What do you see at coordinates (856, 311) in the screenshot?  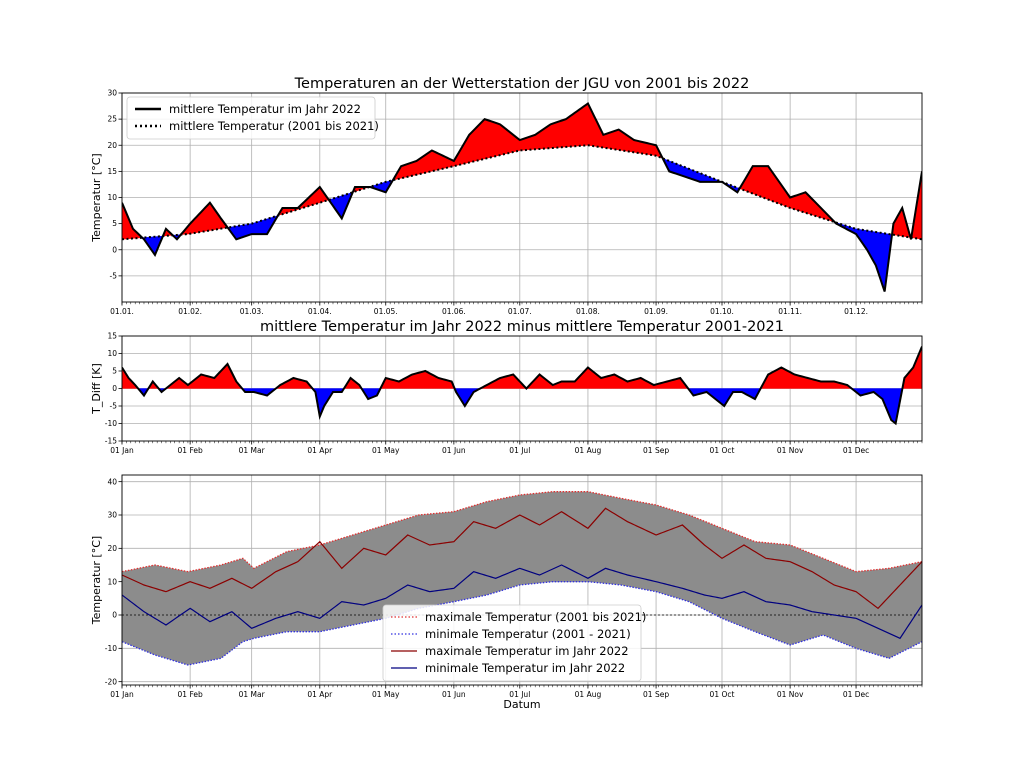 I see `x-tick-label: 01.12.` at bounding box center [856, 311].